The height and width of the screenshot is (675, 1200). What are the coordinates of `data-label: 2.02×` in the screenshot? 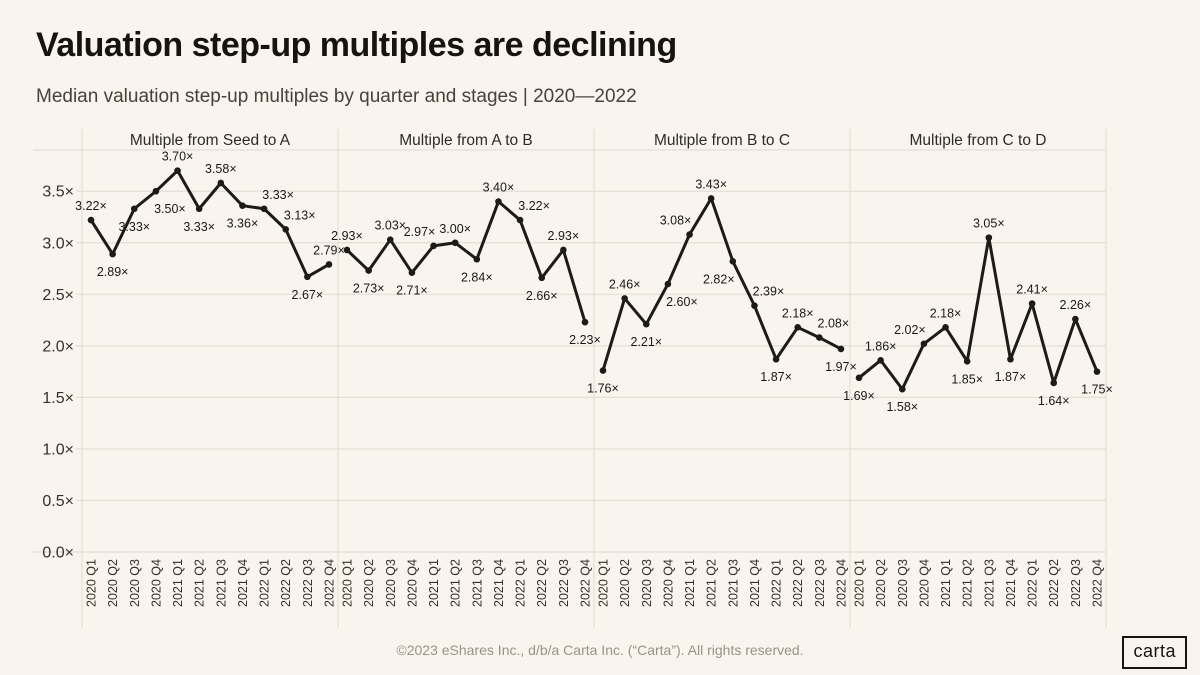 It's located at (910, 330).